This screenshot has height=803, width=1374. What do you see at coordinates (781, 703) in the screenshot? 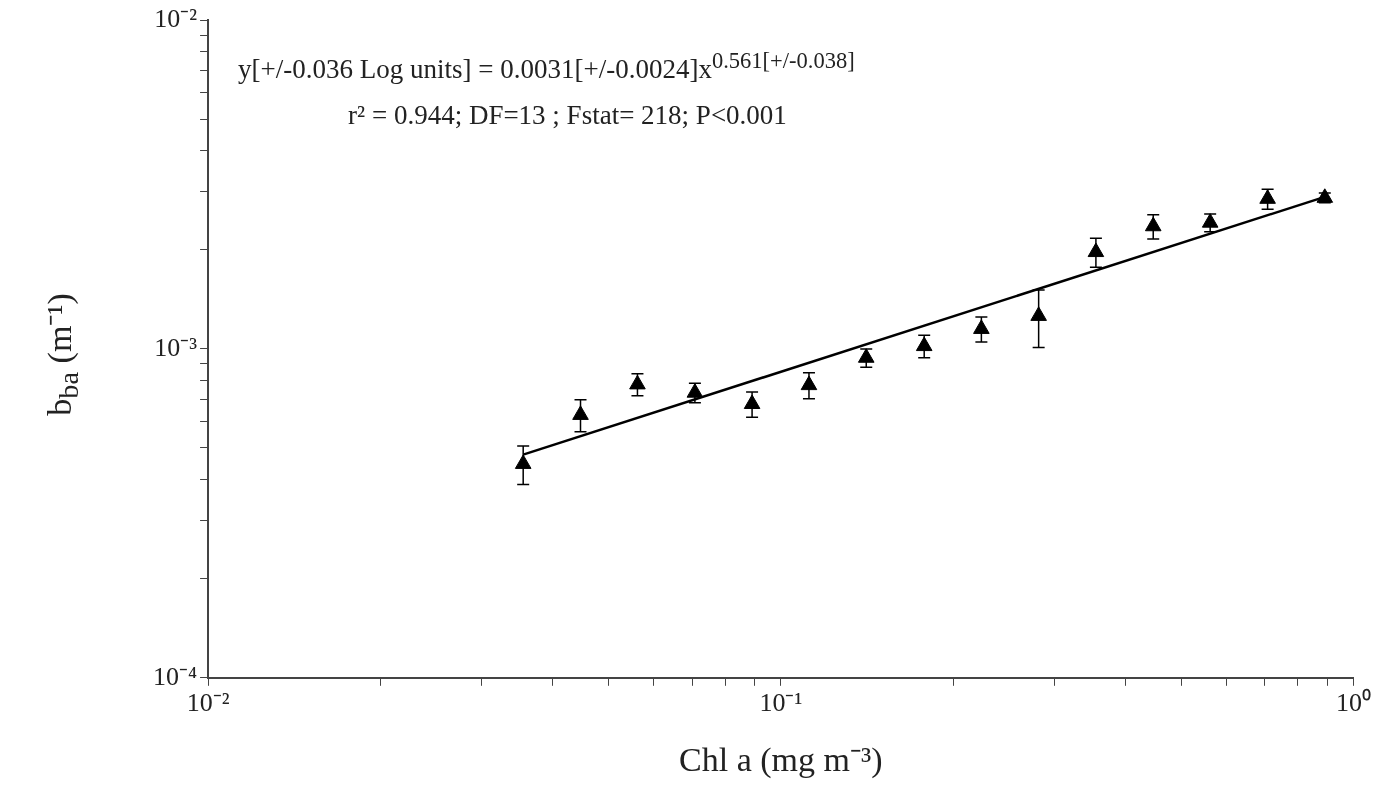
I see `x-tick-label: 10⁻¹` at bounding box center [781, 703].